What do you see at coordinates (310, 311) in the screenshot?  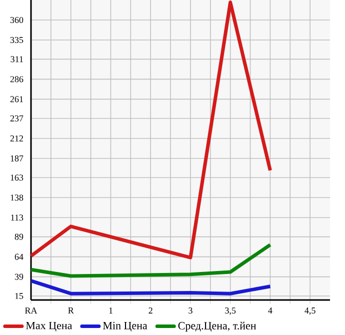 I see `x-tick-label: 4,5` at bounding box center [310, 311].